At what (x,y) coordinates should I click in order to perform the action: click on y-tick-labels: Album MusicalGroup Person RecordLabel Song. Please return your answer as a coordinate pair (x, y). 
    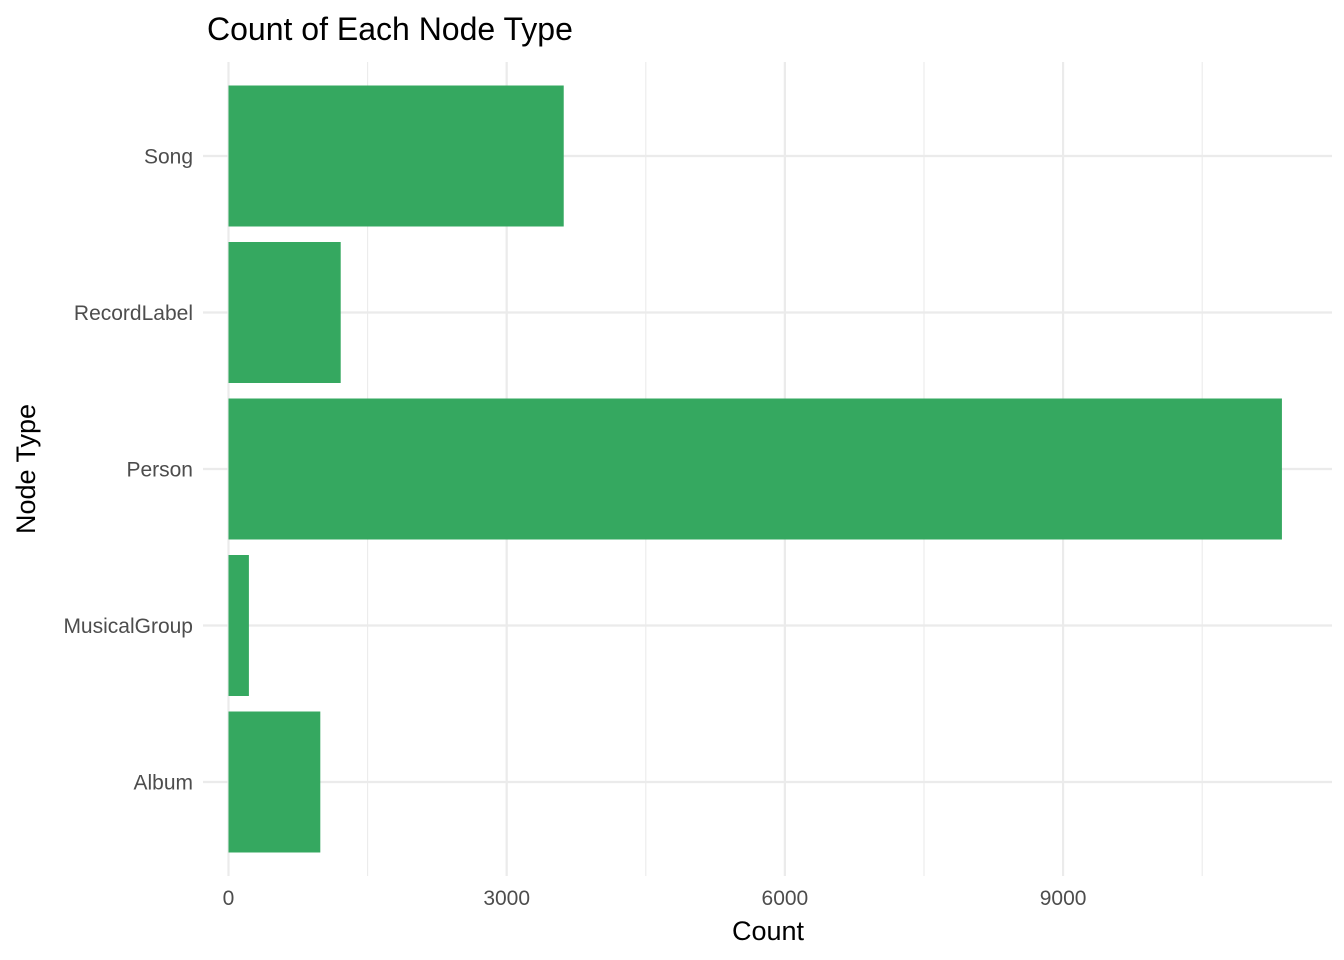
    Looking at the image, I should click on (128, 470).